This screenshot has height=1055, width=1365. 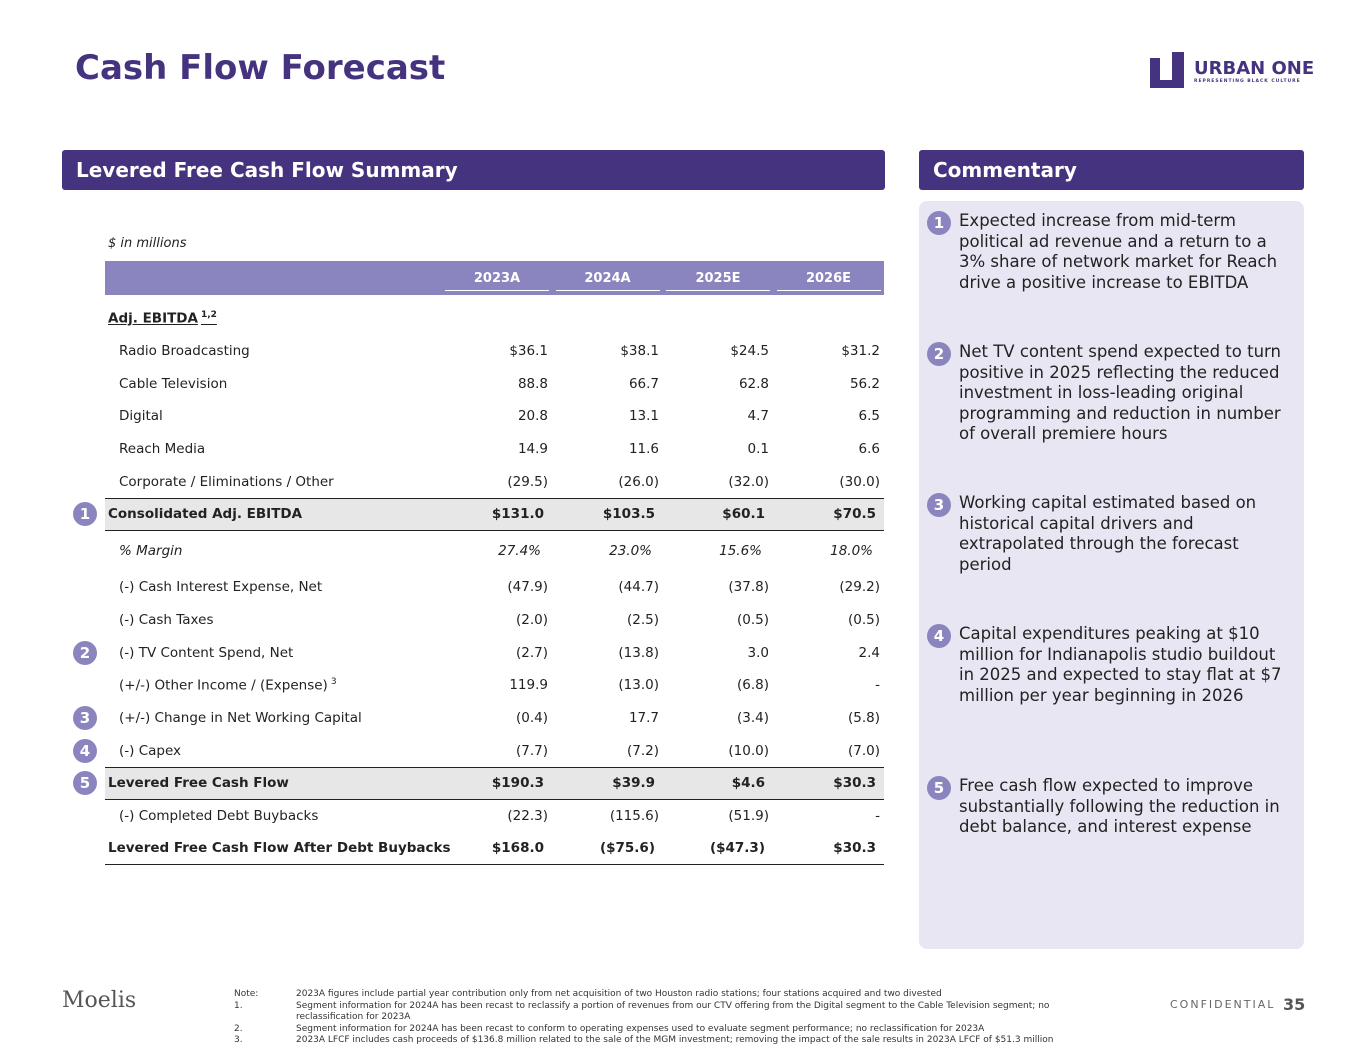 What do you see at coordinates (494, 551) in the screenshot?
I see `table-row: % Margin 27.4% 23.0% 15.6% 18.0%` at bounding box center [494, 551].